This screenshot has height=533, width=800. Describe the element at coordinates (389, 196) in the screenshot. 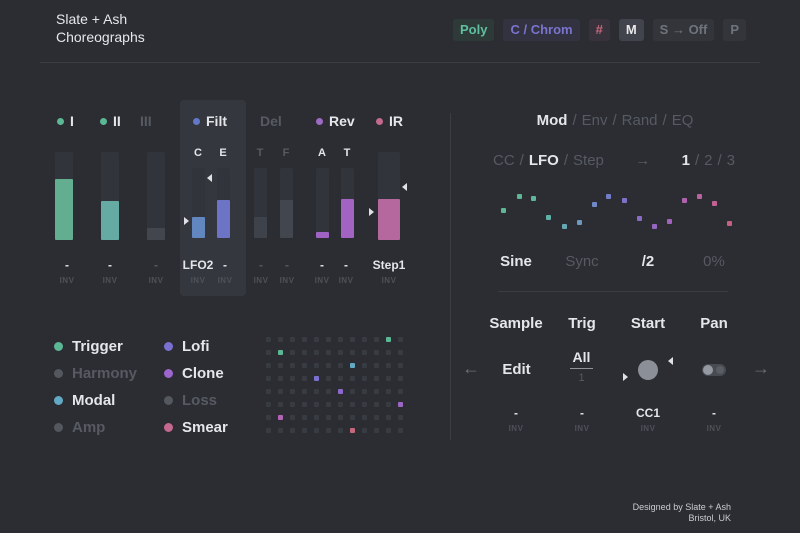

I see `fader-ir` at that location.